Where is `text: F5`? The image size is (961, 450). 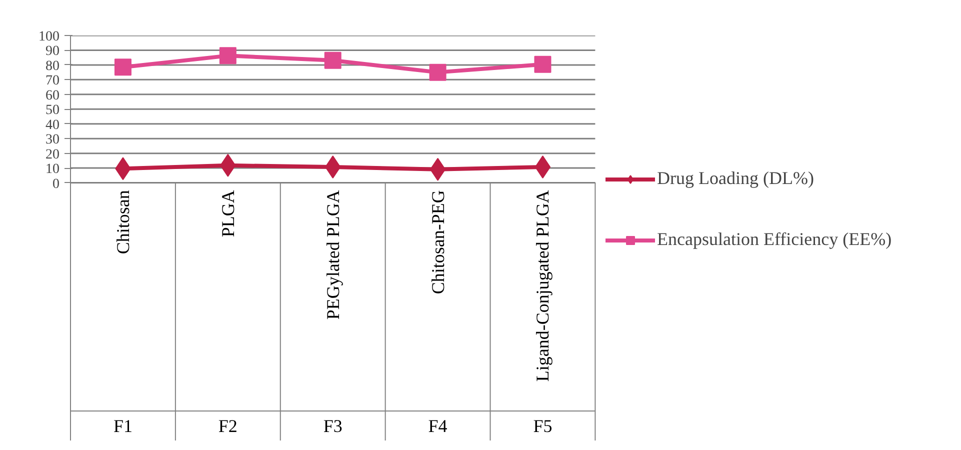 text: F5 is located at coordinates (542, 426).